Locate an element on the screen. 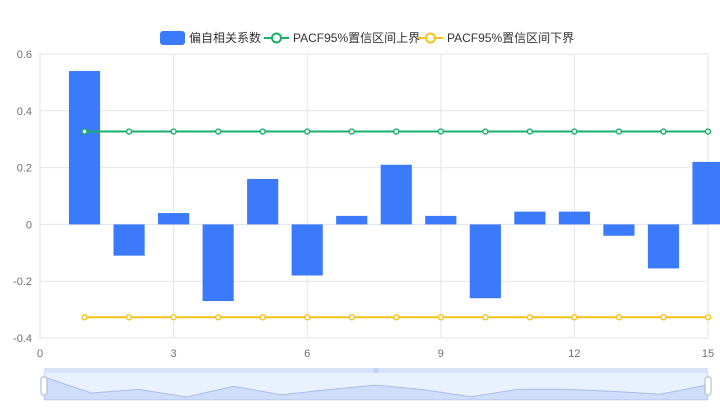 The width and height of the screenshot is (720, 413). legend-item: PACF95%置信区间下界 is located at coordinates (496, 38).